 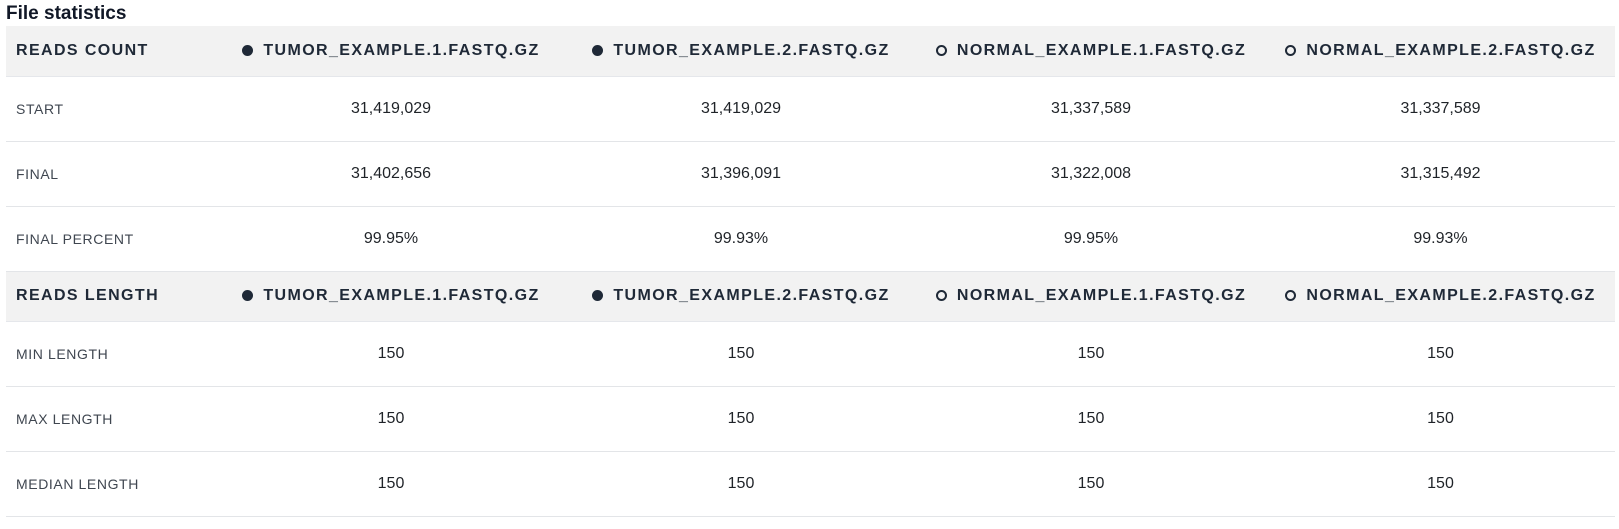 What do you see at coordinates (111, 296) in the screenshot?
I see `section-title: READS LENGTH` at bounding box center [111, 296].